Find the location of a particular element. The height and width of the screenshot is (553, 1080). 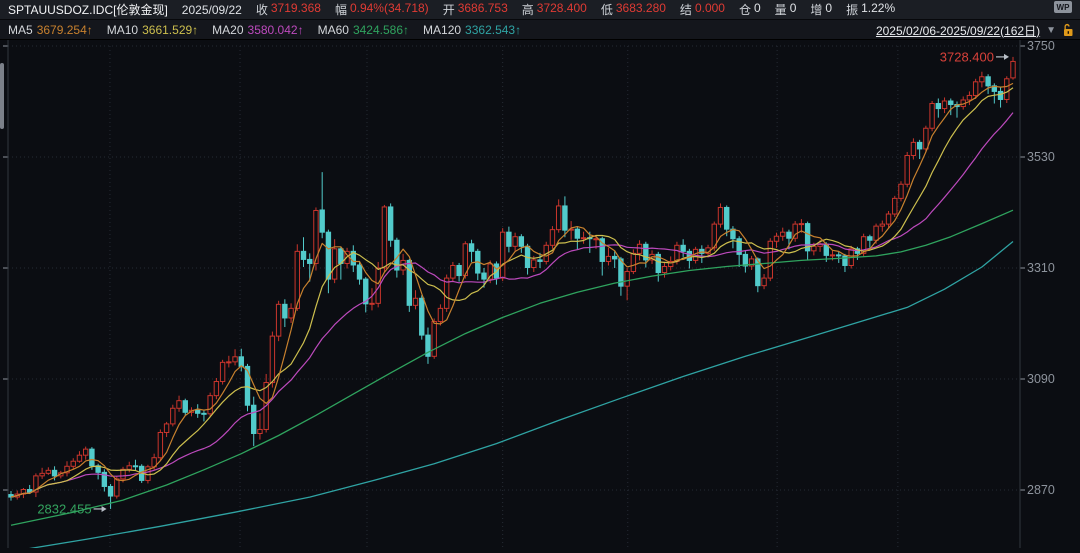

y-axis-tick-label: 3530 is located at coordinates (1041, 157).